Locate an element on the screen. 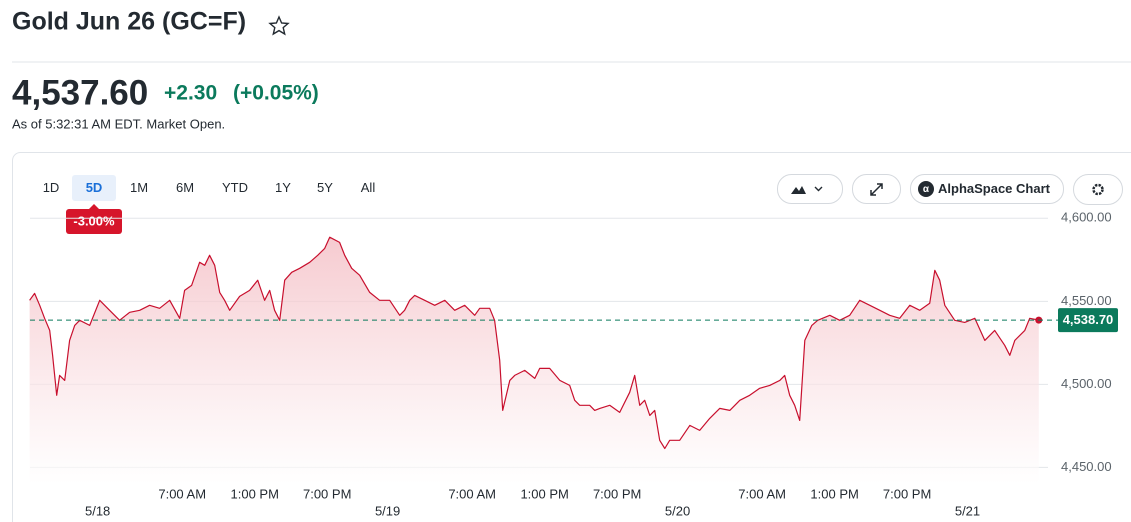  settings-button is located at coordinates (1098, 189).